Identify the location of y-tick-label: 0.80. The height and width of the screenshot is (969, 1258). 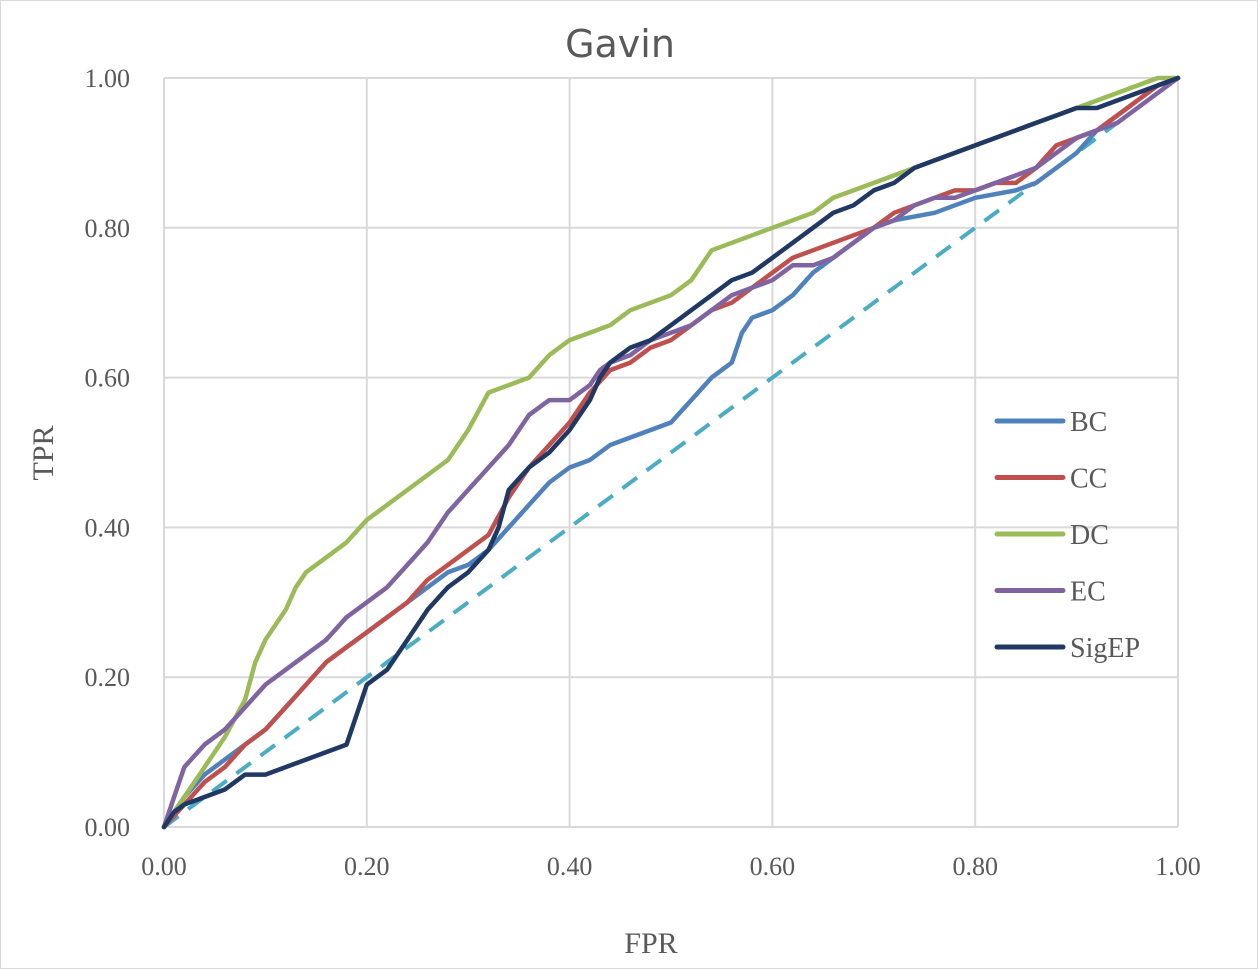
(108, 228).